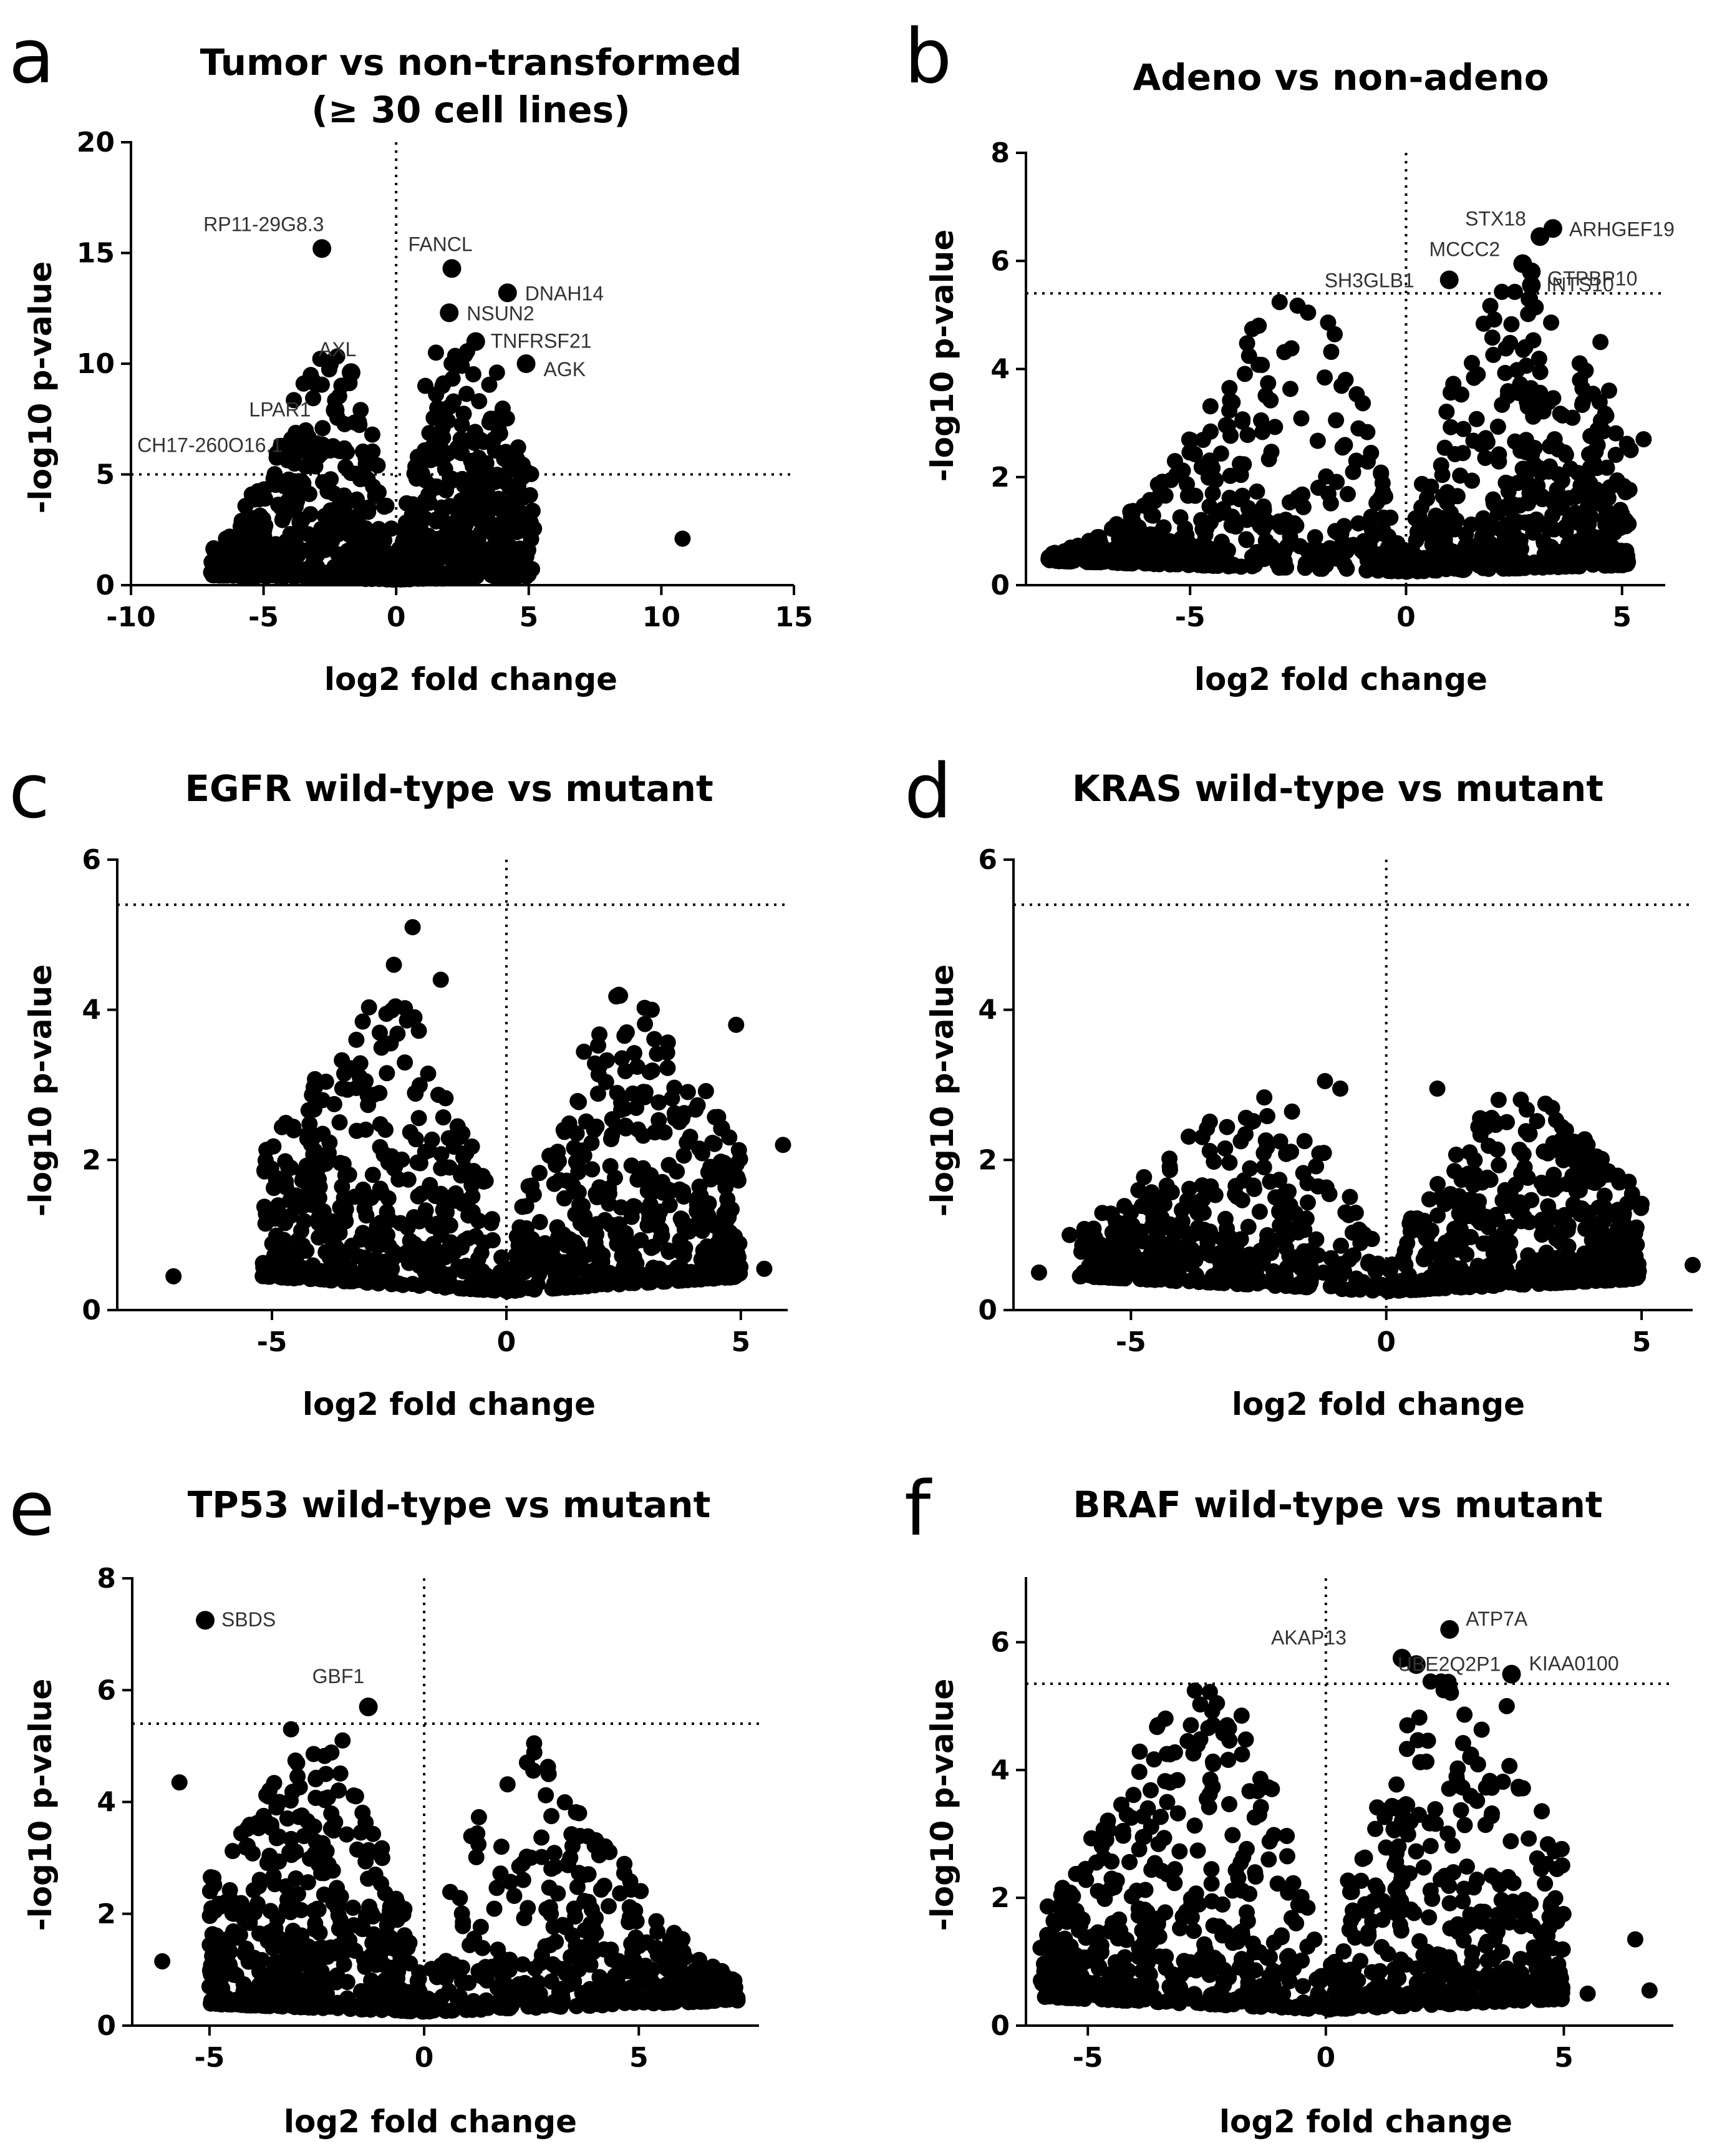  What do you see at coordinates (565, 293) in the screenshot?
I see `gene-label: DNAH14` at bounding box center [565, 293].